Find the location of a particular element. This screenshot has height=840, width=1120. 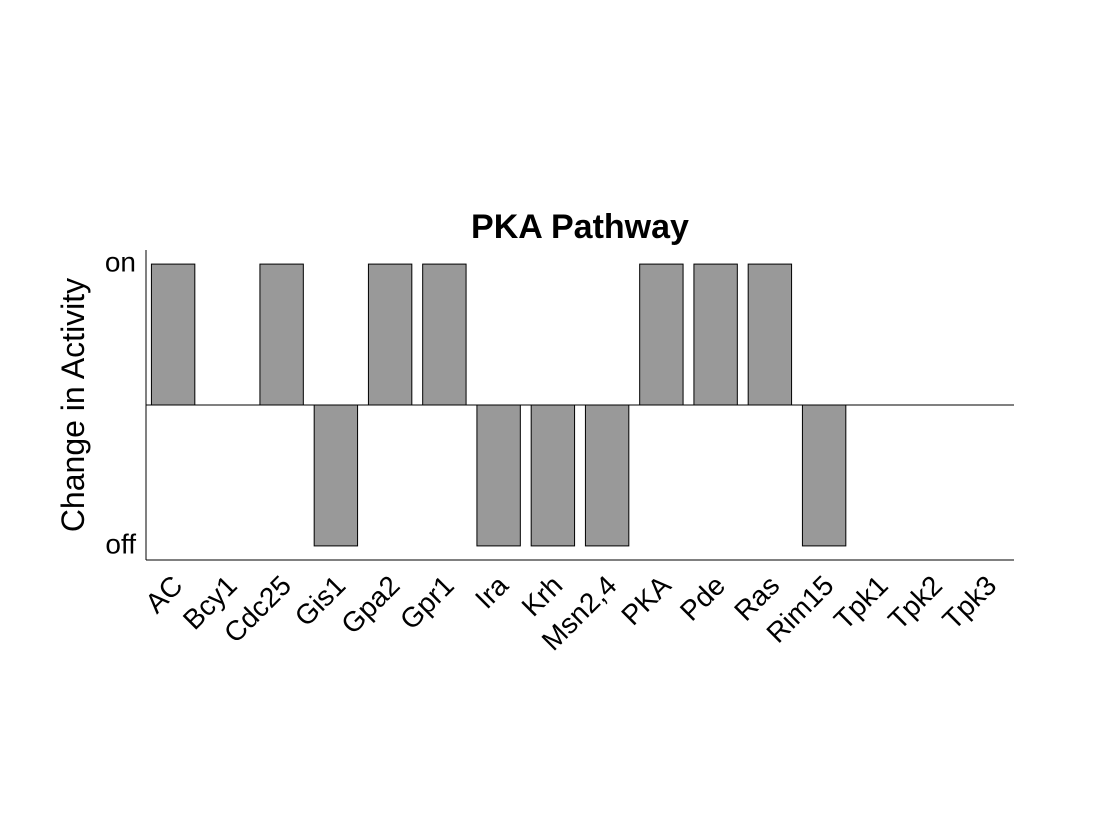

y-ticks: on off is located at coordinates (120, 402).